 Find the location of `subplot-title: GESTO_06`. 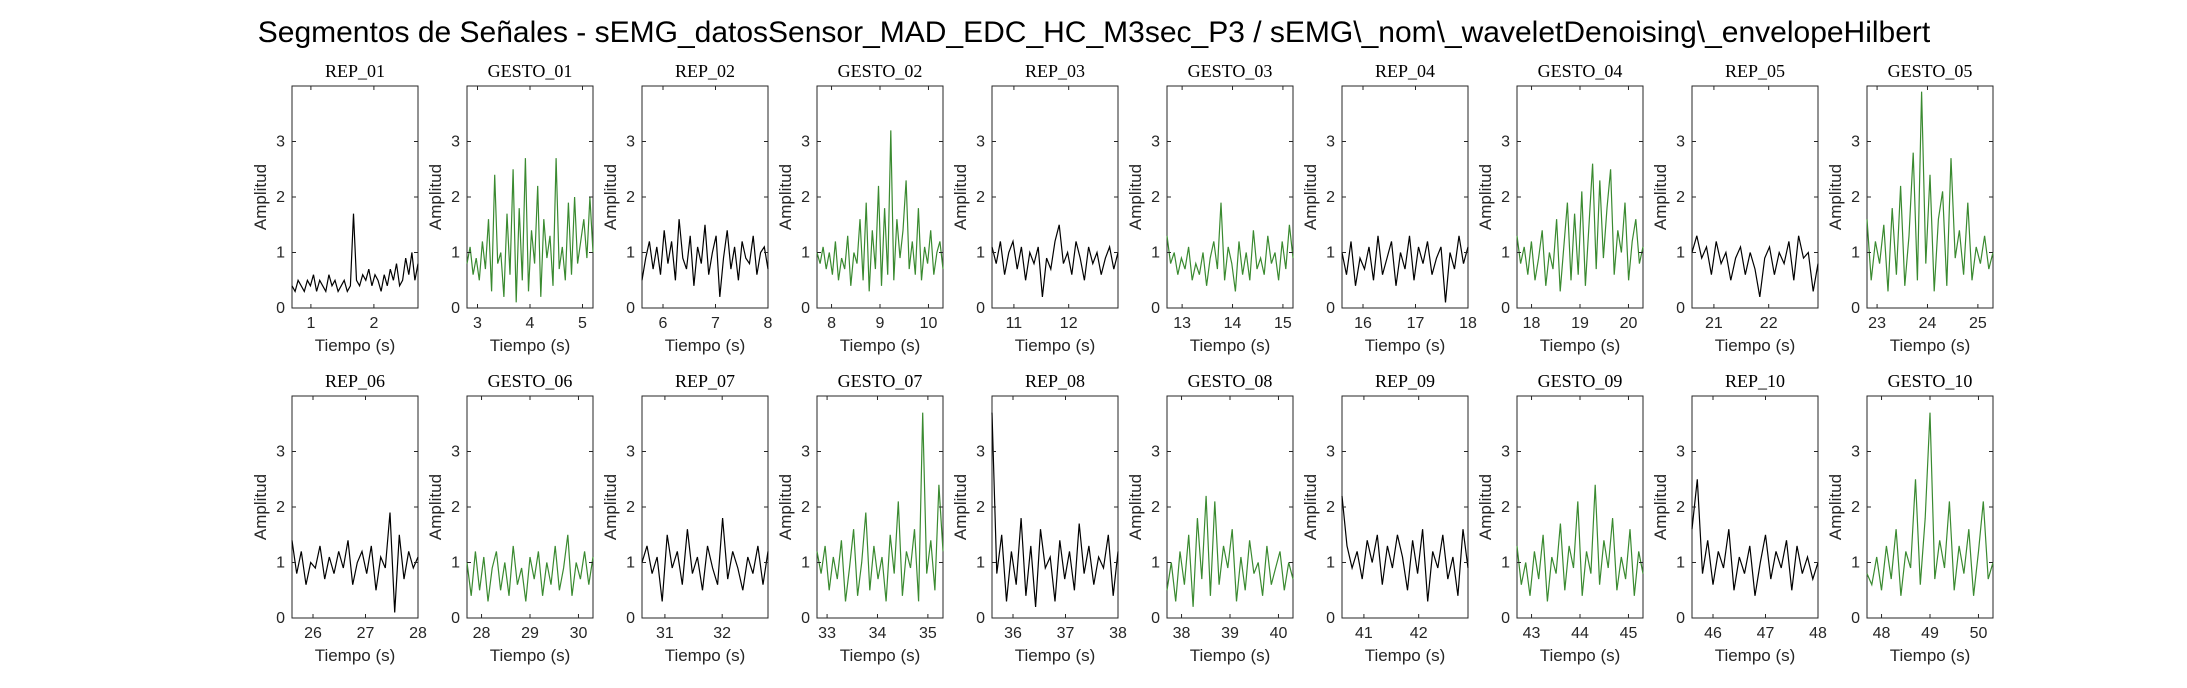

subplot-title: GESTO_06 is located at coordinates (530, 381).